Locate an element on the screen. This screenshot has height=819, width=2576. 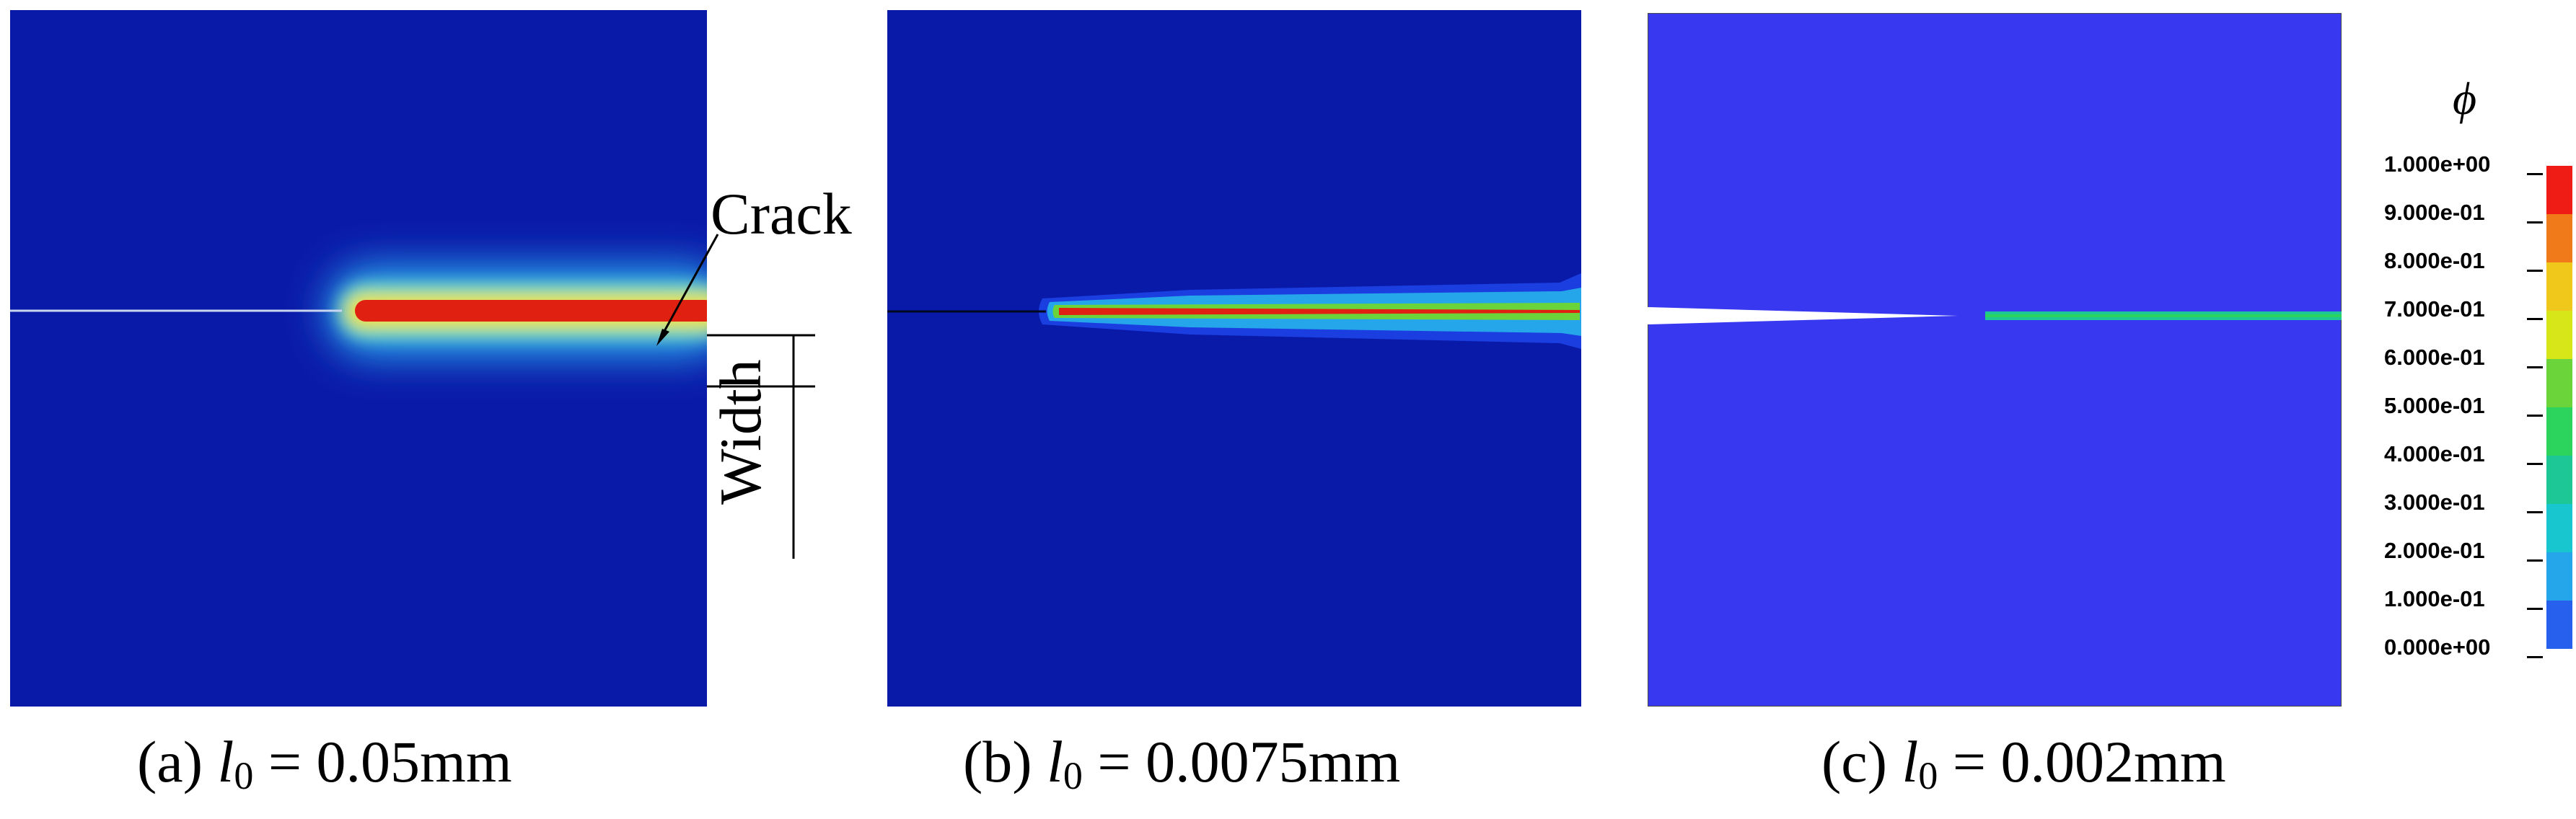
legend-title: ϕ is located at coordinates (2465, 98).